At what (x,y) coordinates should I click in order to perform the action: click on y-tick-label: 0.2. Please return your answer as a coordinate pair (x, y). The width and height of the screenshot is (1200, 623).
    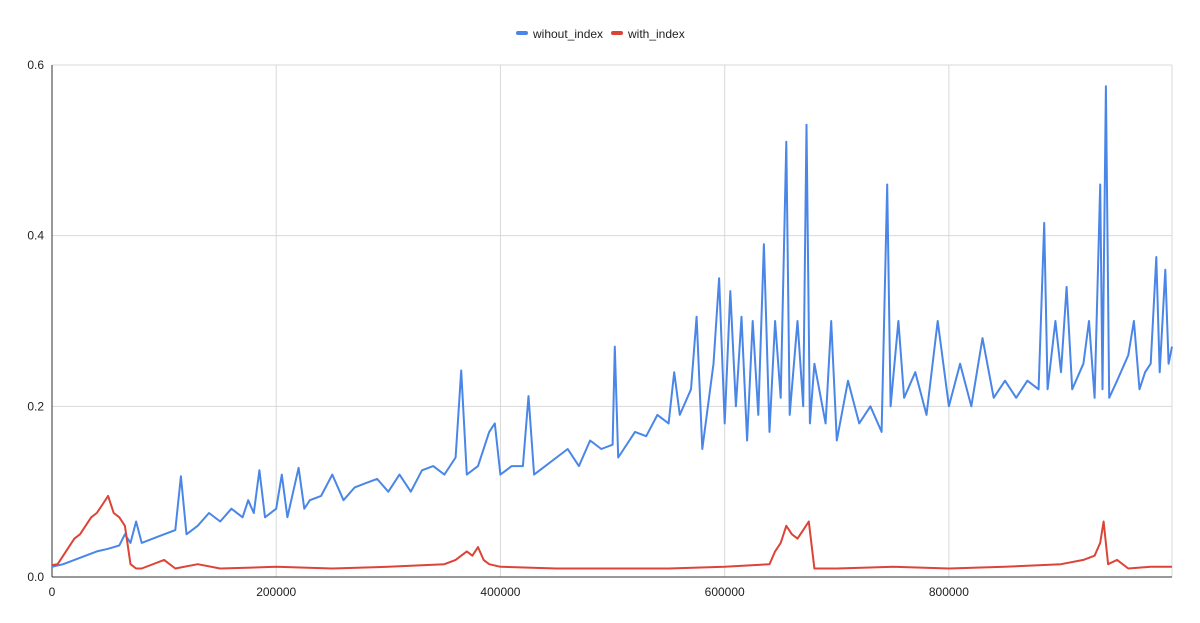
    Looking at the image, I should click on (35, 406).